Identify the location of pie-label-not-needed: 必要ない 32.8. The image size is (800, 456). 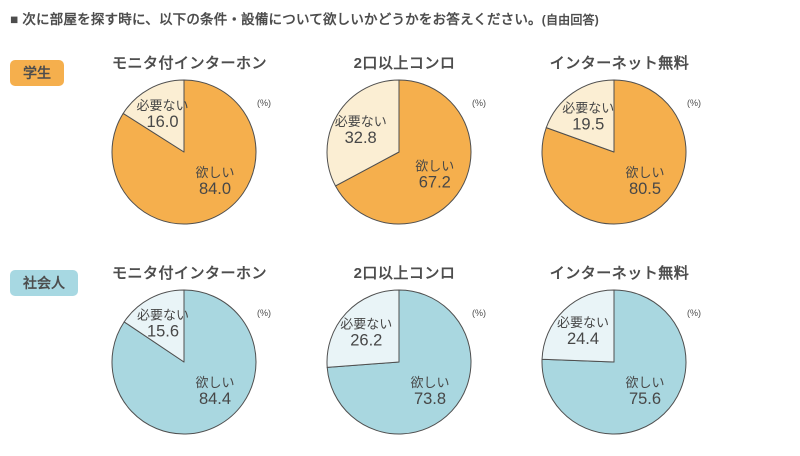
(360, 130).